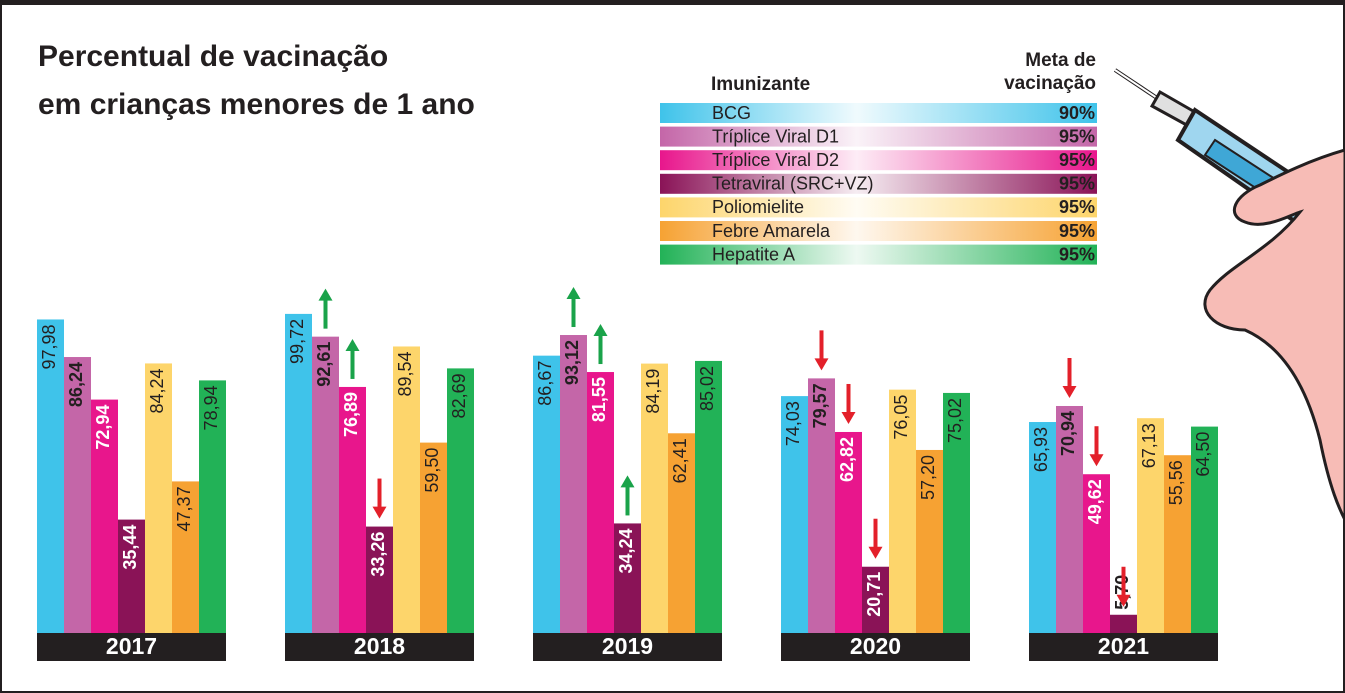  What do you see at coordinates (793, 184) in the screenshot?
I see `legend-label: Tetraviral (SRC+VZ)` at bounding box center [793, 184].